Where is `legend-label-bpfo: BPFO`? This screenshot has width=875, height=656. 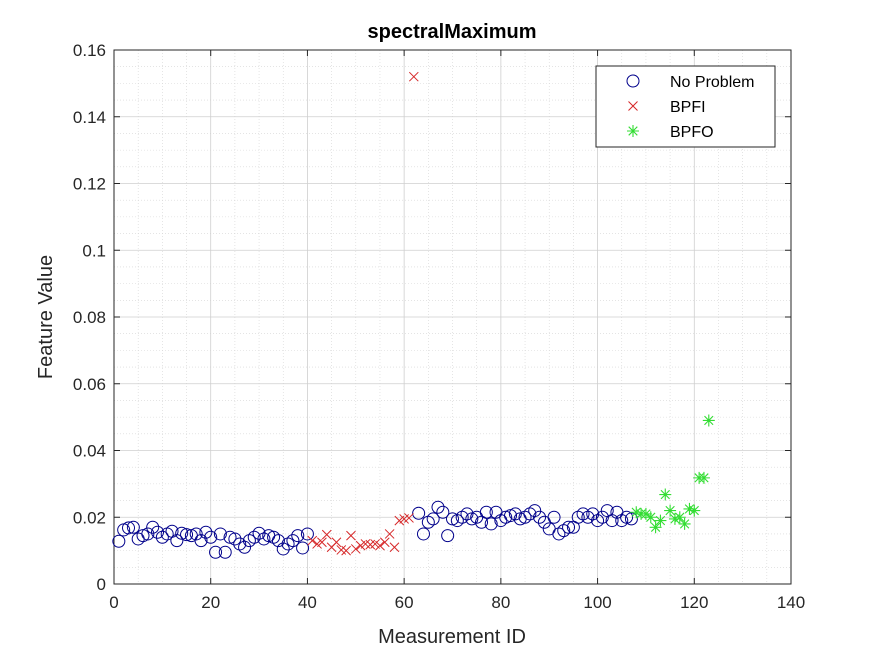 legend-label-bpfo: BPFO is located at coordinates (692, 132).